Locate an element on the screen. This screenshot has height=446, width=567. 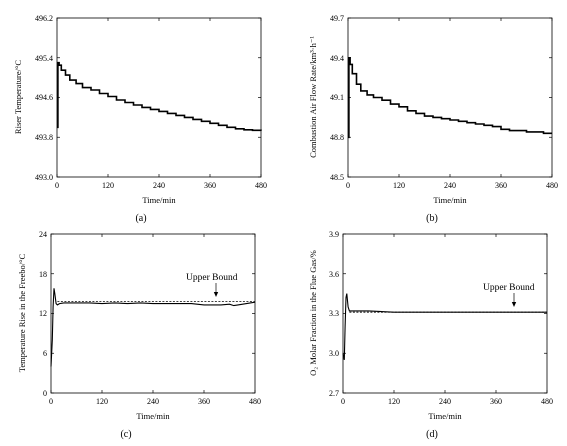
y-tick-label: 48.5 is located at coordinates (337, 177).